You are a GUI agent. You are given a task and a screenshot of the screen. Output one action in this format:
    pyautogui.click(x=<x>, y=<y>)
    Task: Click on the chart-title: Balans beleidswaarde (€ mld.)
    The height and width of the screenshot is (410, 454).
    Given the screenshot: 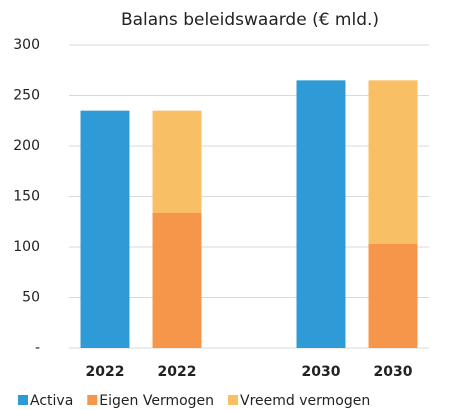 What is the action you would take?
    pyautogui.click(x=250, y=20)
    